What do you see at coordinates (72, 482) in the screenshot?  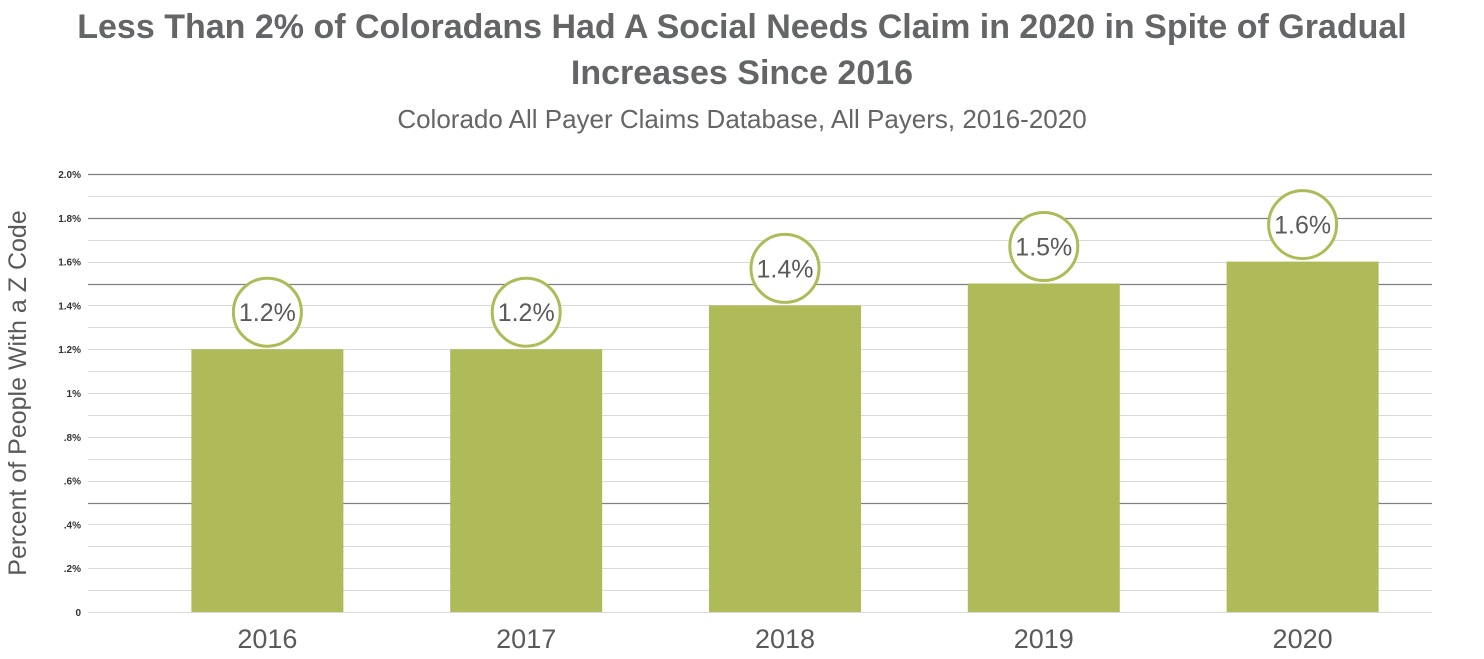 I see `y-tick-label: .6%` at bounding box center [72, 482].